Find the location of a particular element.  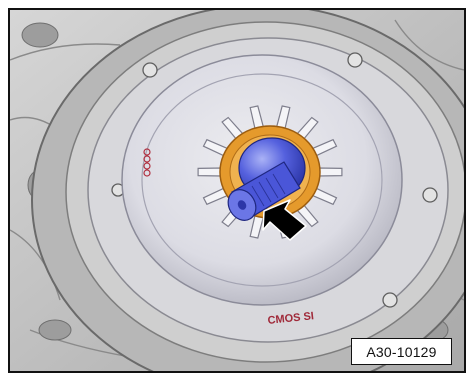

housing-marking: CMOS SI is located at coordinates (290, 318).